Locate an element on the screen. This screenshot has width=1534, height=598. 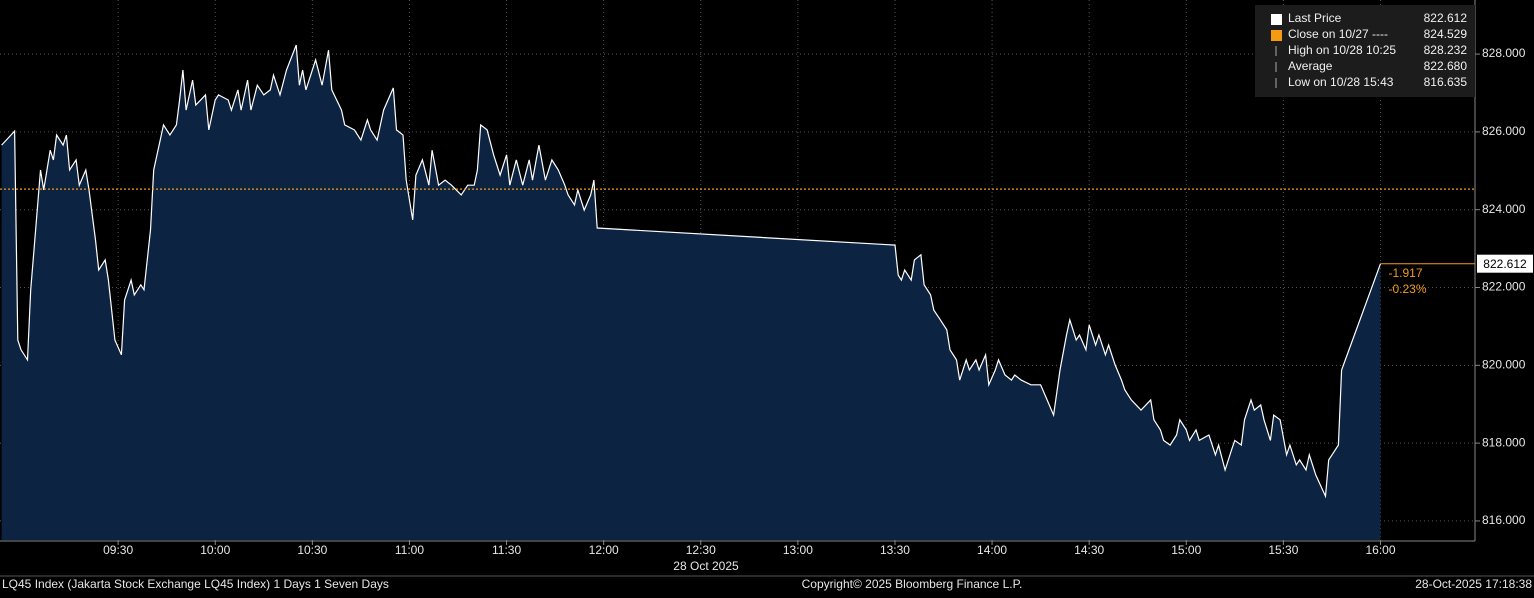
legend-name: Average is located at coordinates (1310, 66).